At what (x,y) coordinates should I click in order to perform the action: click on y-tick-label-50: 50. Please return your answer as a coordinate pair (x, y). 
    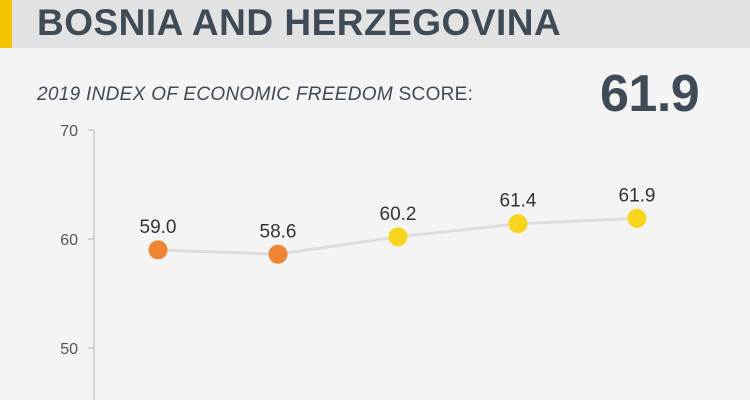
    Looking at the image, I should click on (69, 349).